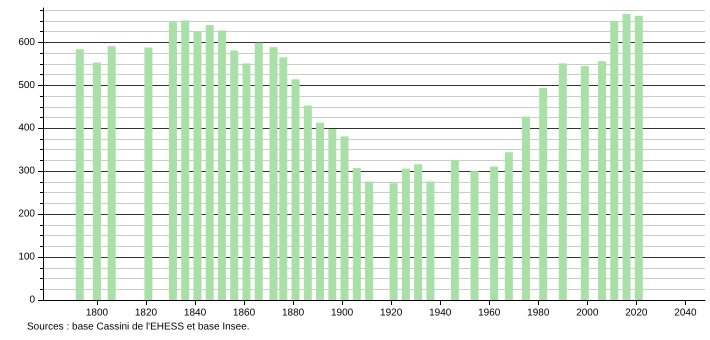 This screenshot has width=710, height=340. I want to click on x-tick-label: 1940, so click(440, 313).